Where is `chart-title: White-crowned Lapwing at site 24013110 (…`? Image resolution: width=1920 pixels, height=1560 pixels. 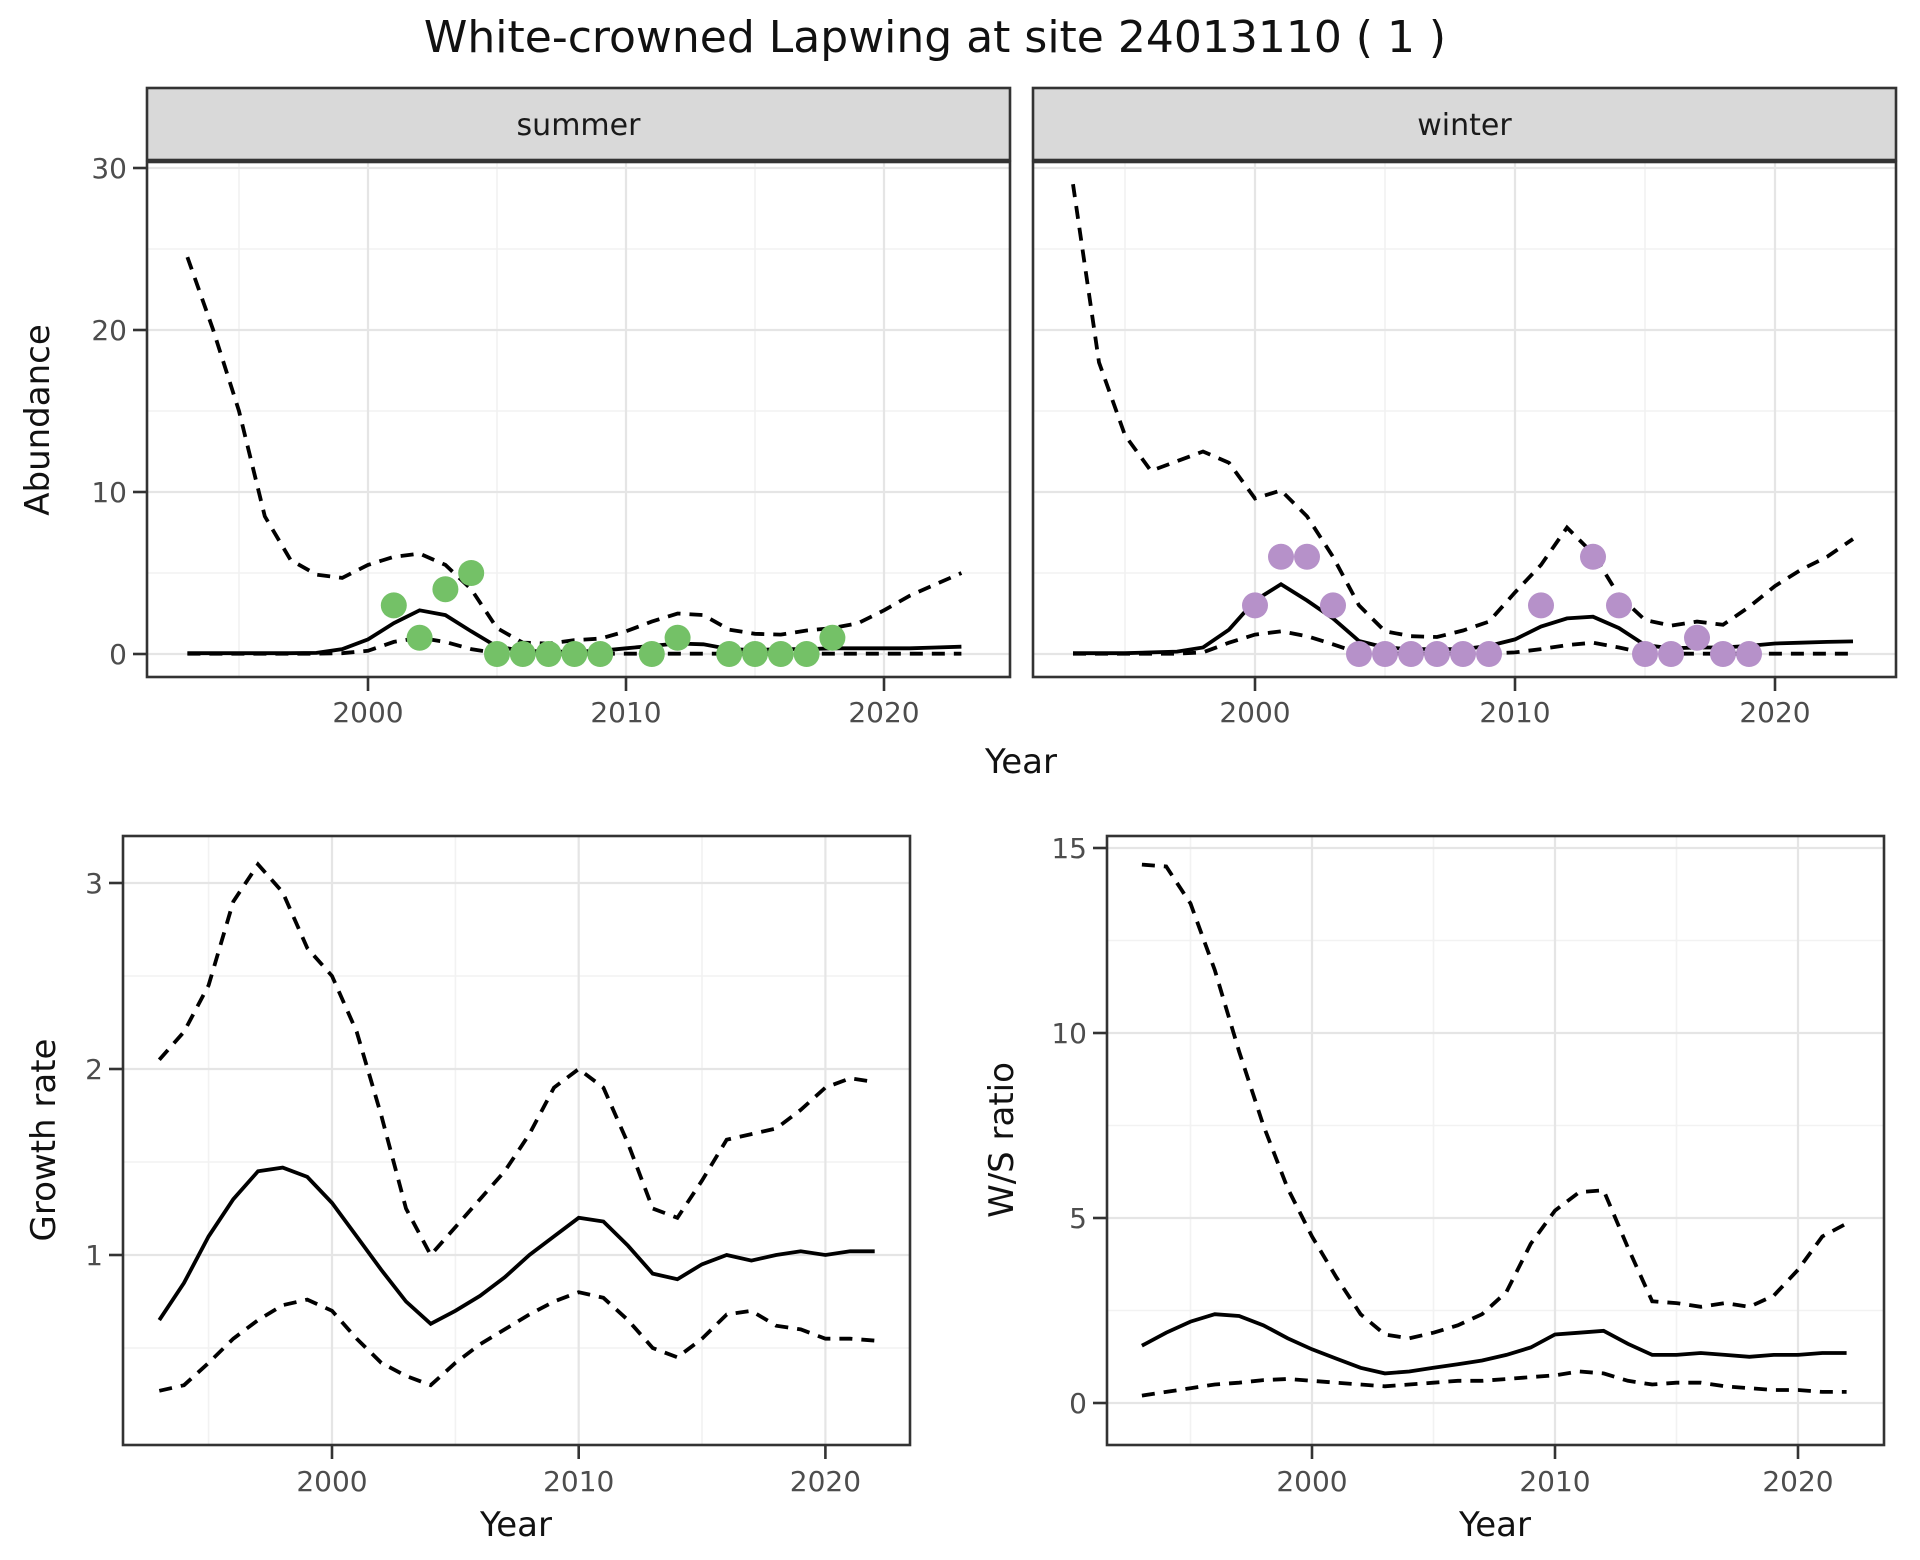
chart-title: White-crowned Lapwing at site 24013110 (… is located at coordinates (935, 37).